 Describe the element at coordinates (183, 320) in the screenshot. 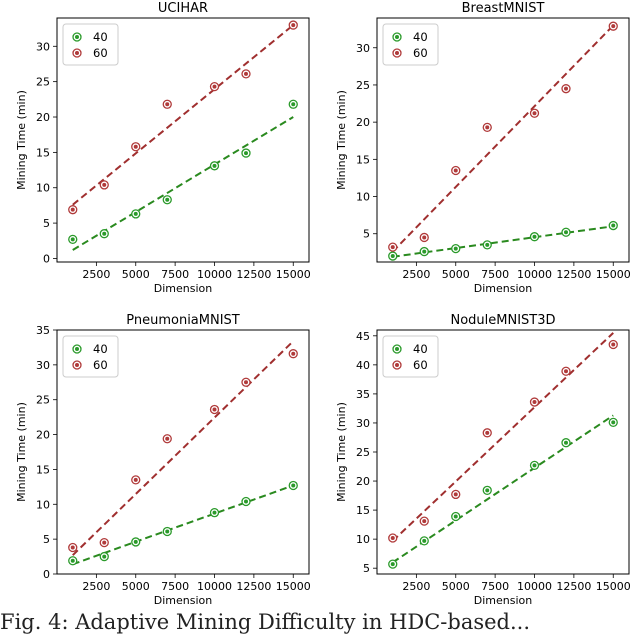

I see `chart-title: PneumoniaMNIST` at that location.